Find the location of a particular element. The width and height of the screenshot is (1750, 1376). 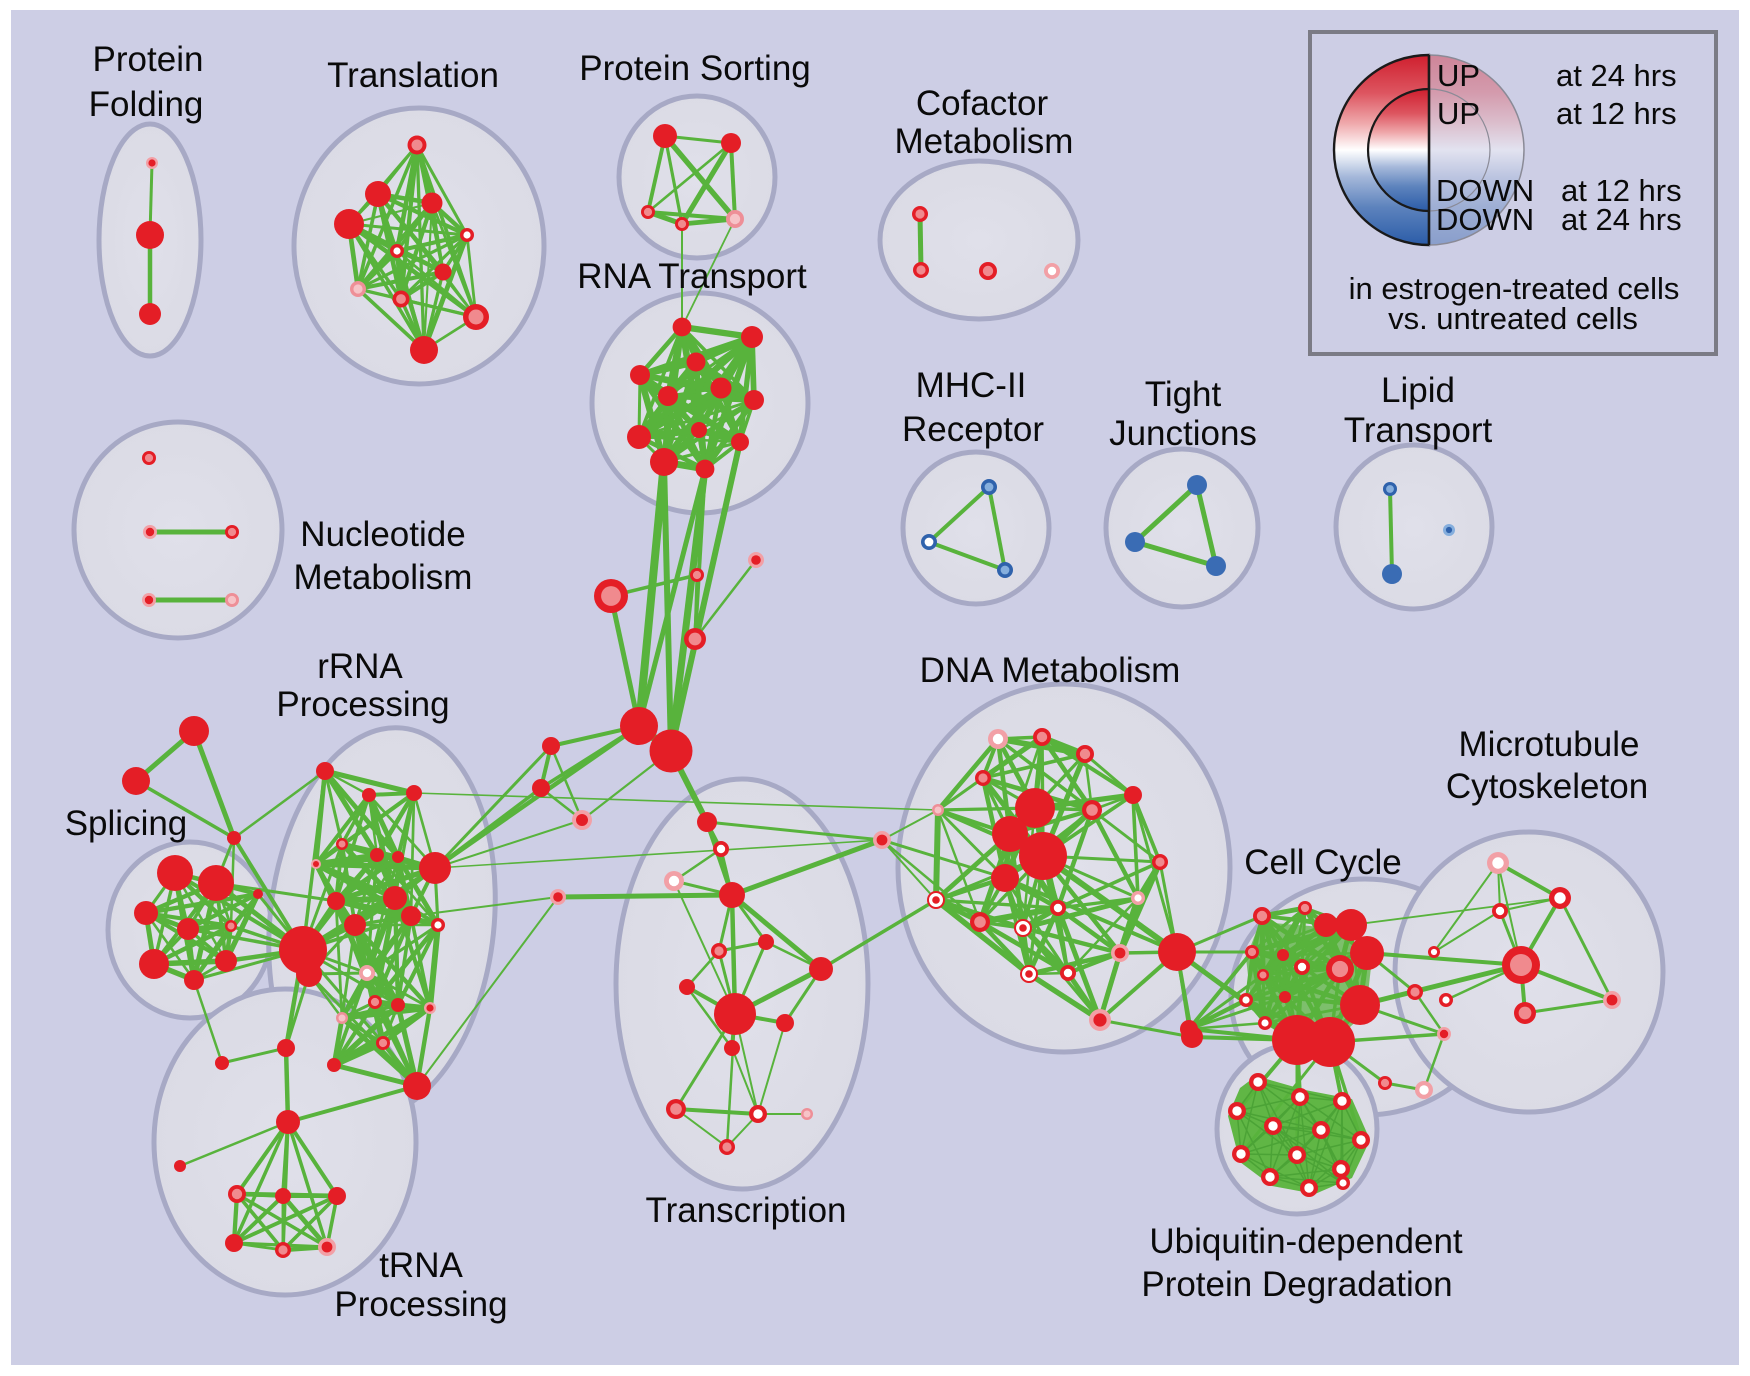

svg-text: Cell Cycle is located at coordinates (1323, 862).